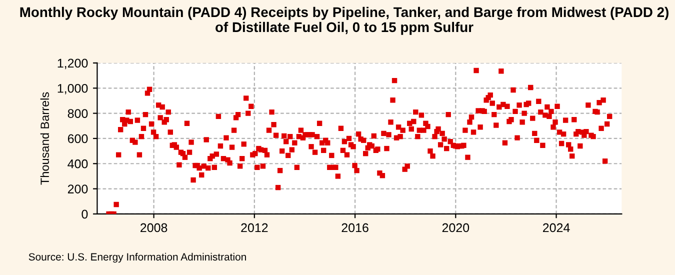 This screenshot has width=675, height=275. Describe the element at coordinates (137, 257) in the screenshot. I see `source-note: Source: U.S. Energy Information Administration` at that location.